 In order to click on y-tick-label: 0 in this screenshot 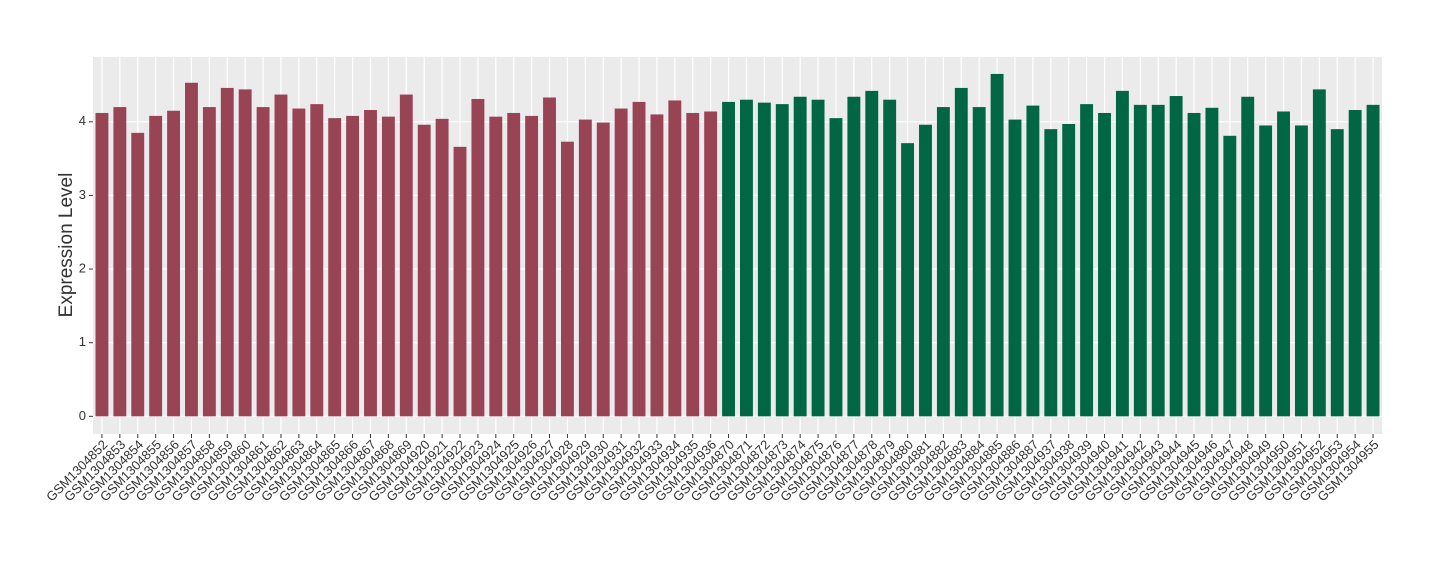, I will do `click(82, 415)`.